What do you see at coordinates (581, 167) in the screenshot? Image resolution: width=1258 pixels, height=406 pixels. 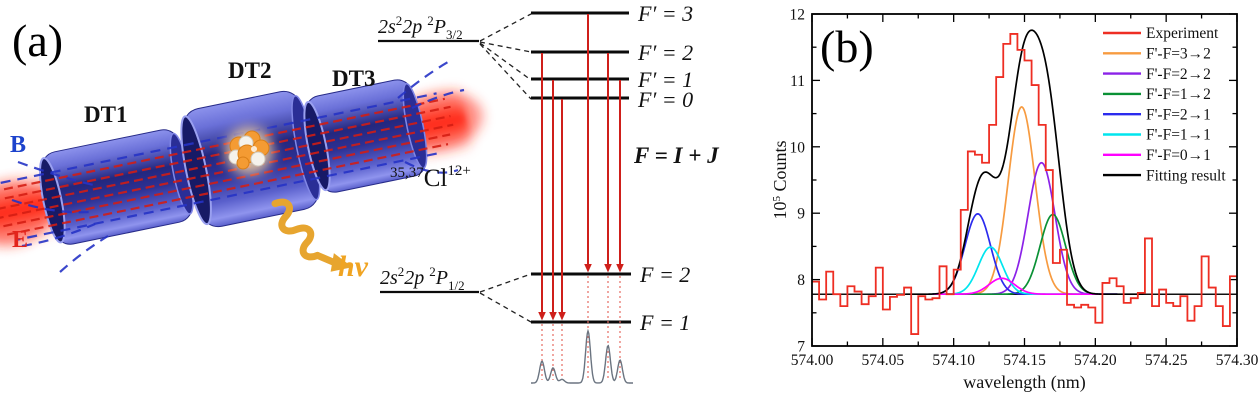 I see `transition-arrows` at bounding box center [581, 167].